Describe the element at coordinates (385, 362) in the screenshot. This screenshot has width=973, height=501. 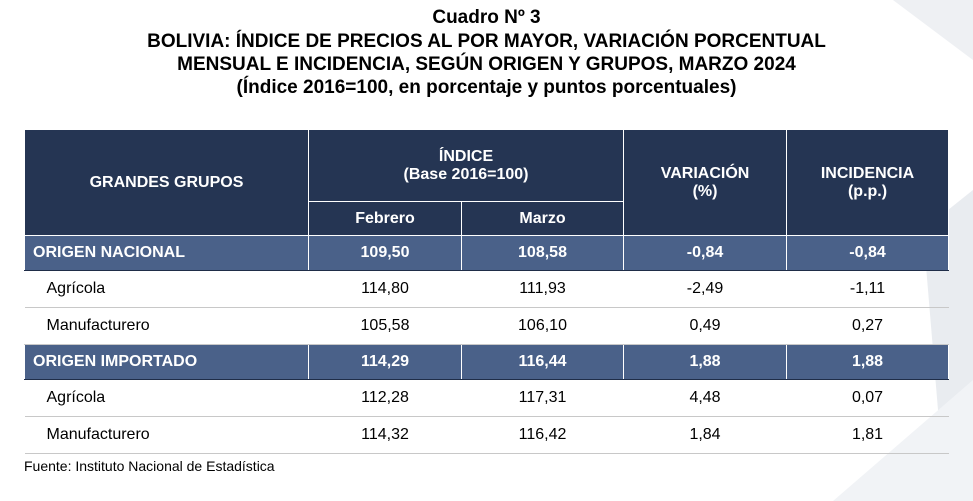
I see `row-february: 114,29` at that location.